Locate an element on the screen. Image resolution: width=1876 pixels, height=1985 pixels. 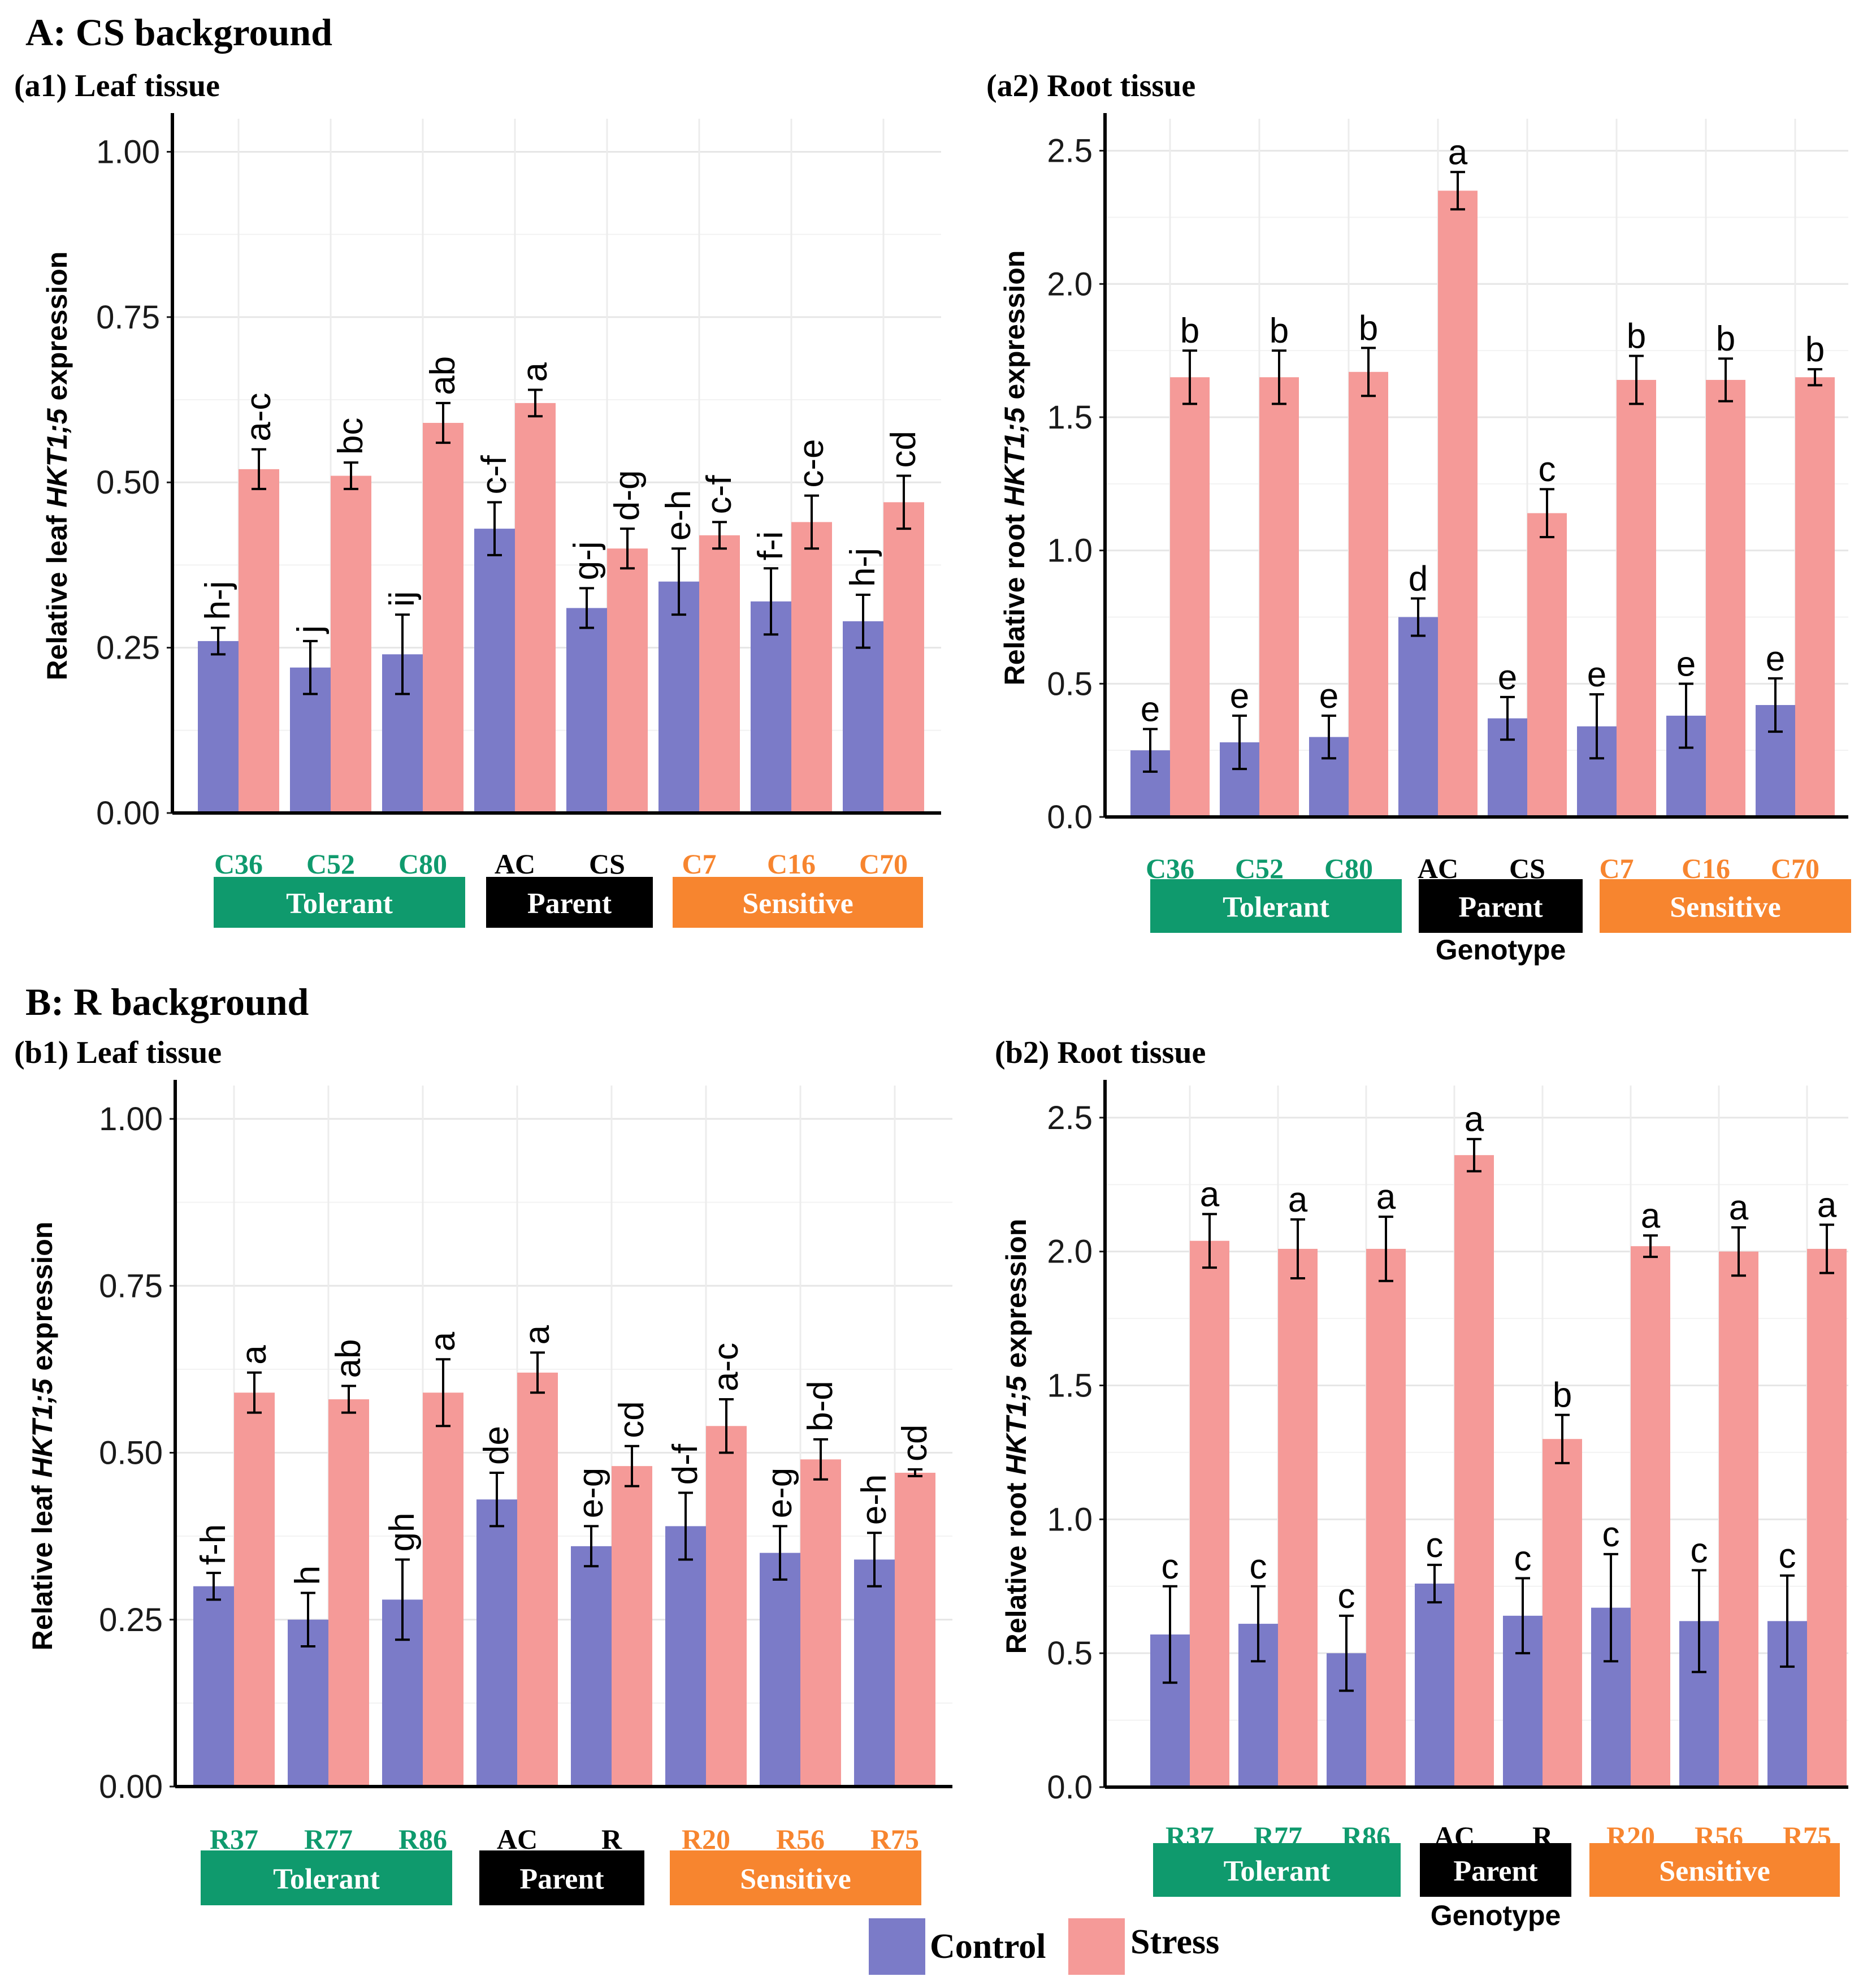
y-tick-label: 0.75 is located at coordinates (128, 317).